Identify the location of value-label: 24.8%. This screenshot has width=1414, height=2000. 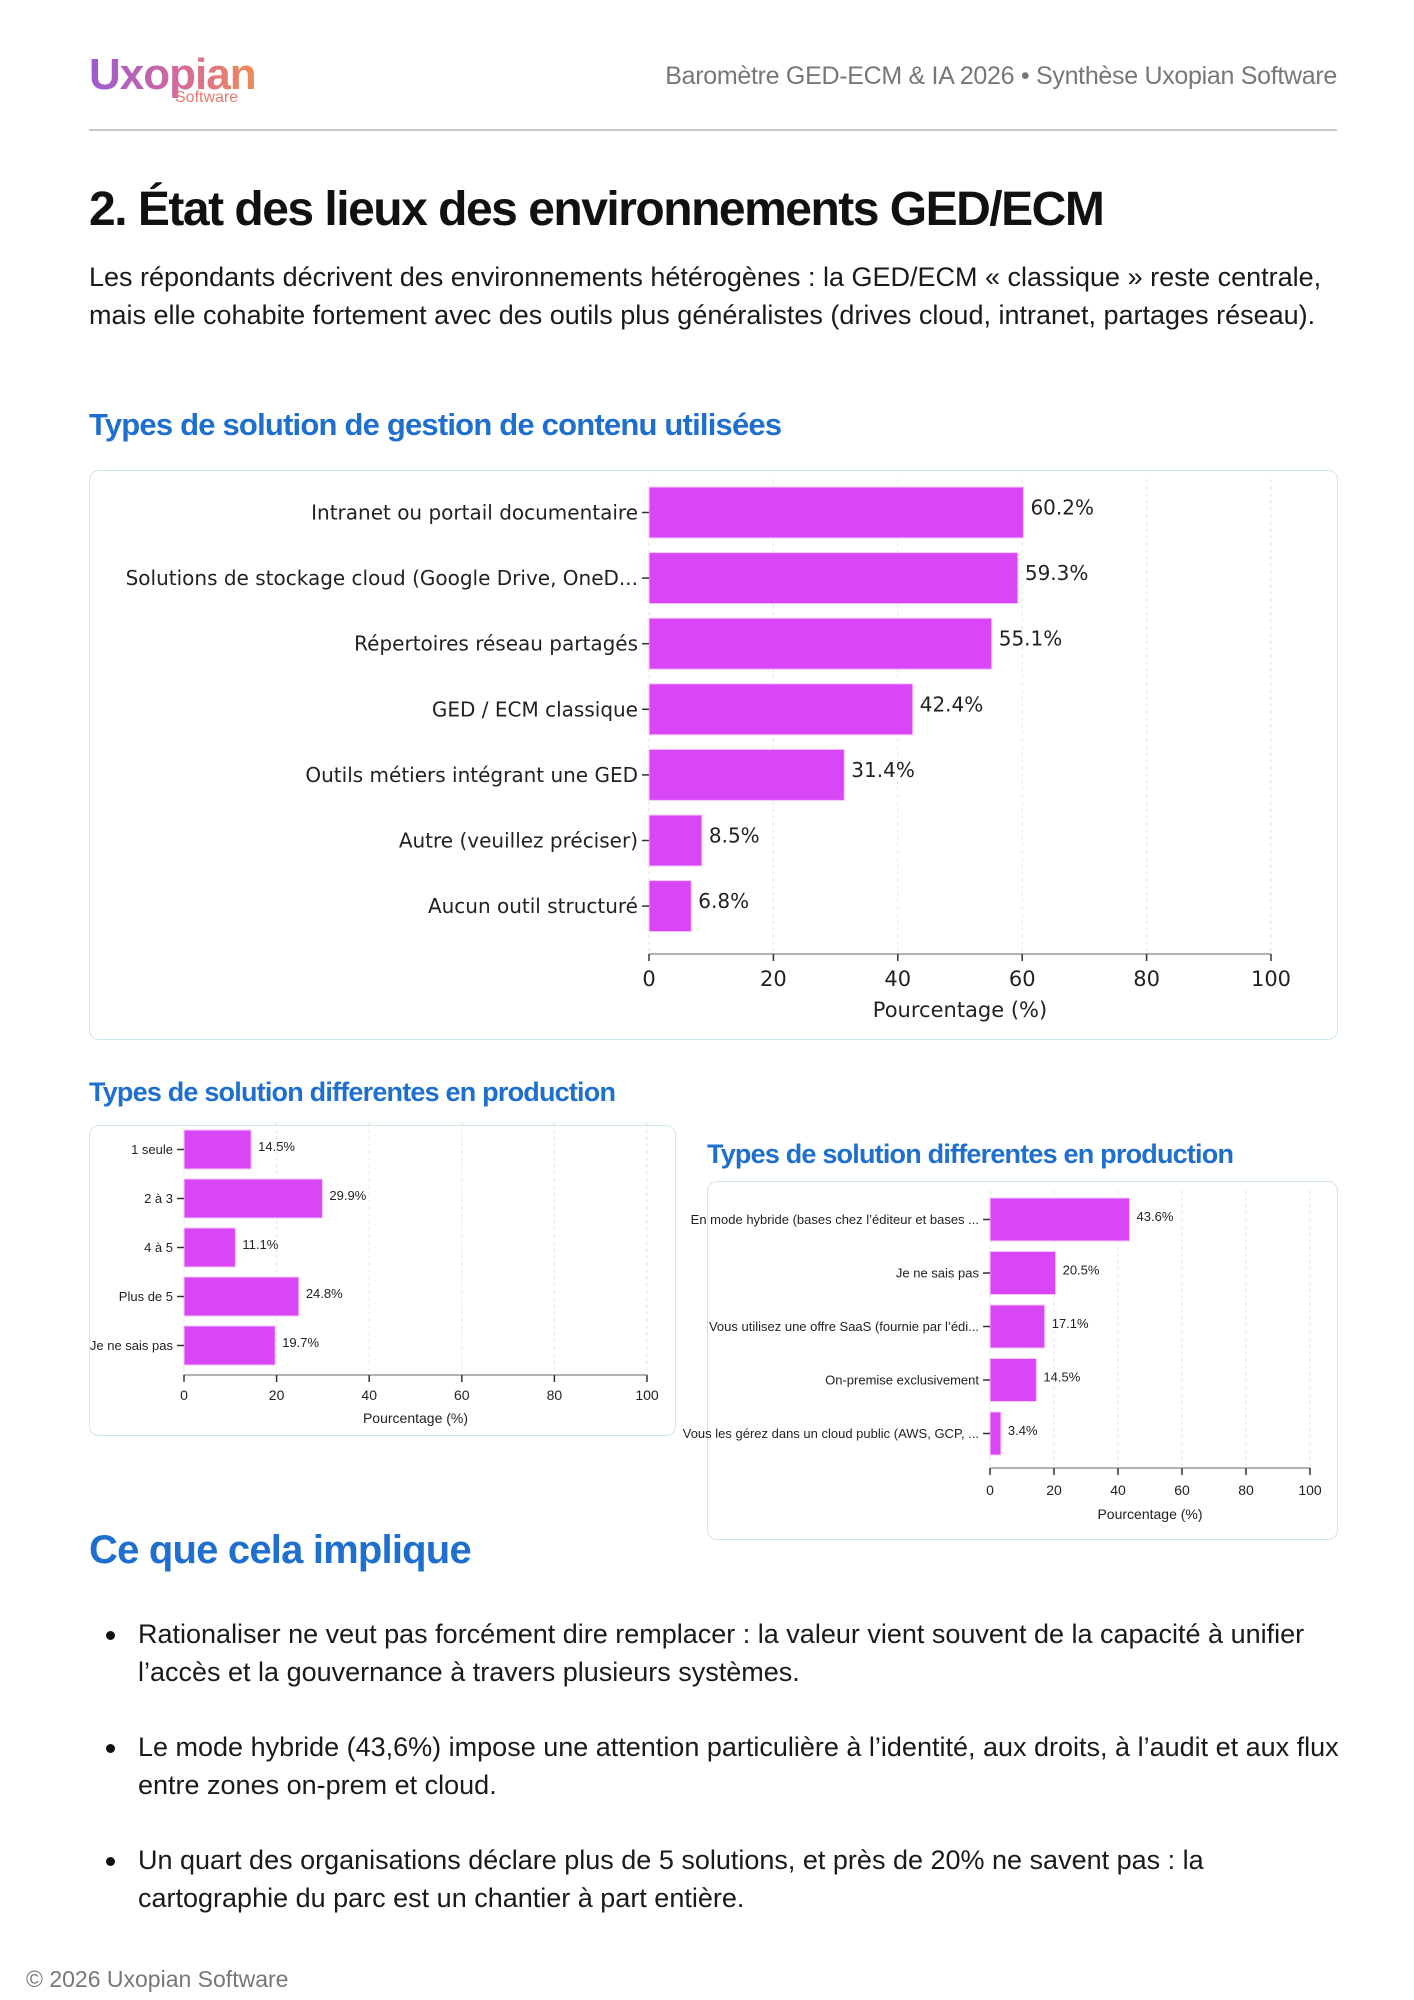
(324, 1293).